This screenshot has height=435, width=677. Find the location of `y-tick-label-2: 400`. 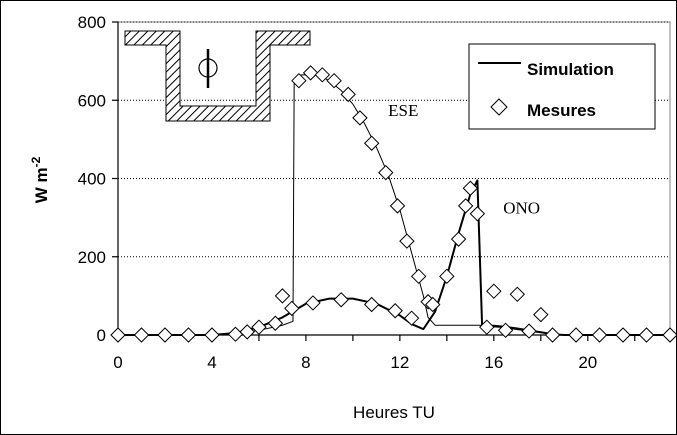

y-tick-label-2: 400 is located at coordinates (92, 179).